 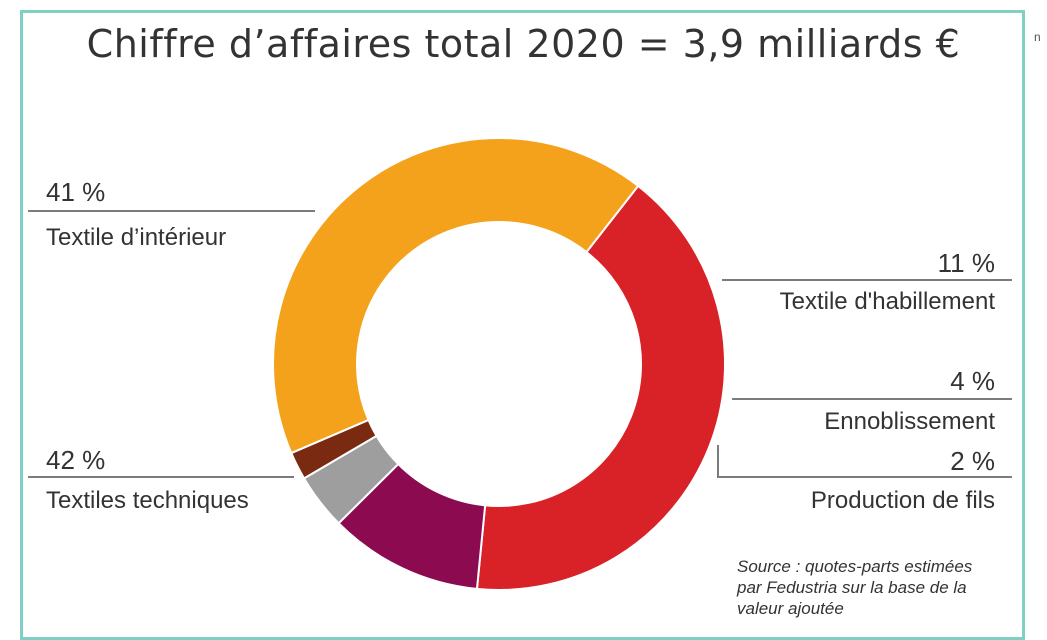 I want to click on pct-textile-interieur: 41 %, so click(x=76, y=192).